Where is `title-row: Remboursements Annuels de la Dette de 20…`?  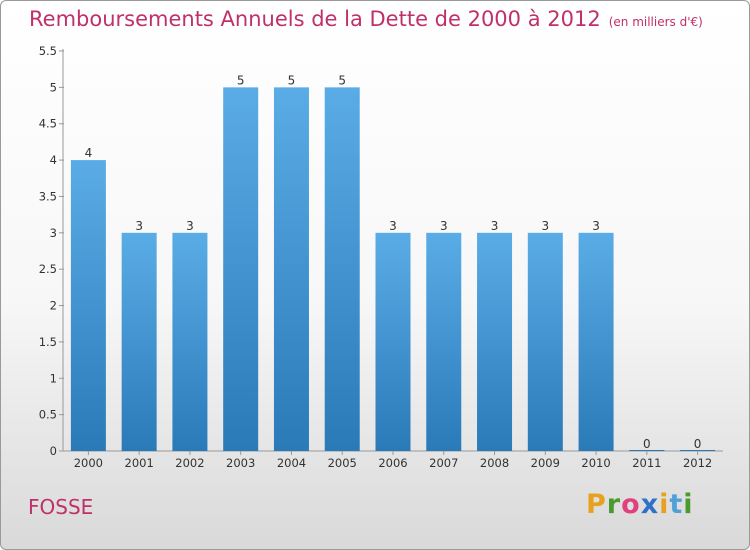
title-row: Remboursements Annuels de la Dette de 20… is located at coordinates (366, 19).